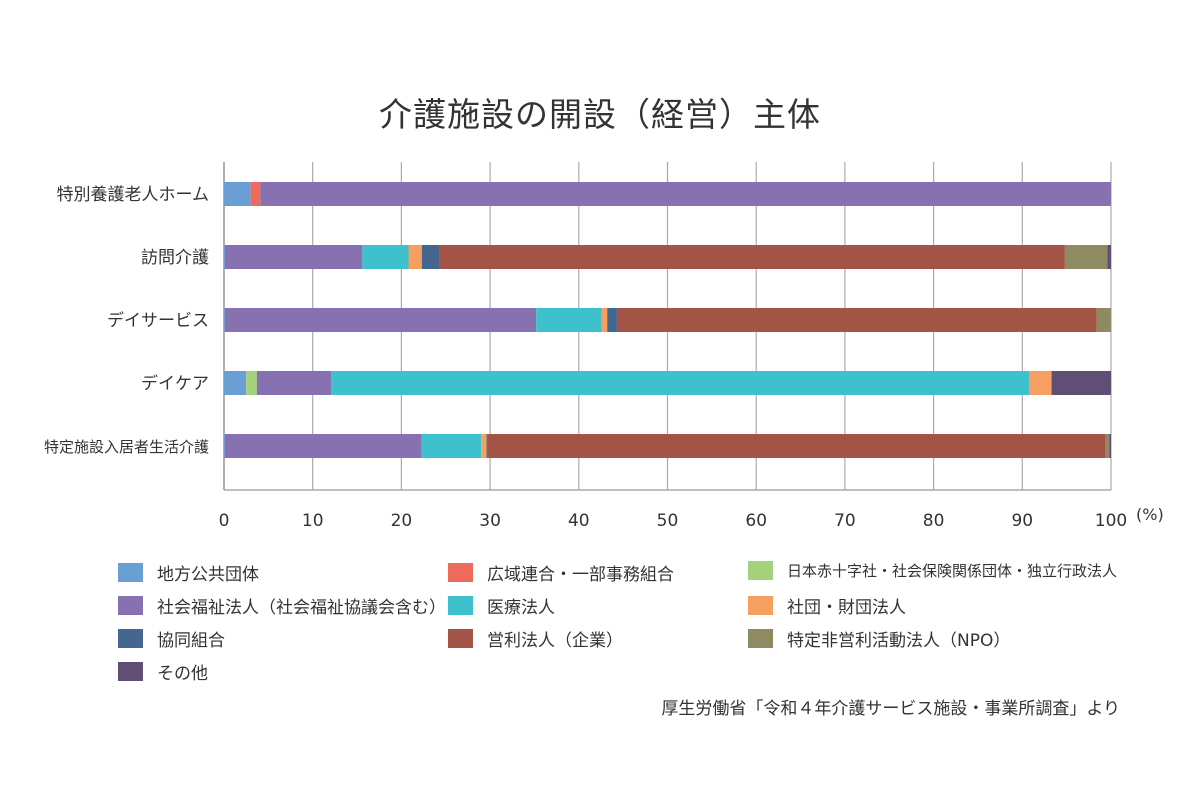 The width and height of the screenshot is (1200, 800). I want to click on legend-item: 社会福祉法人（社会福祉協議会含む）, so click(282, 605).